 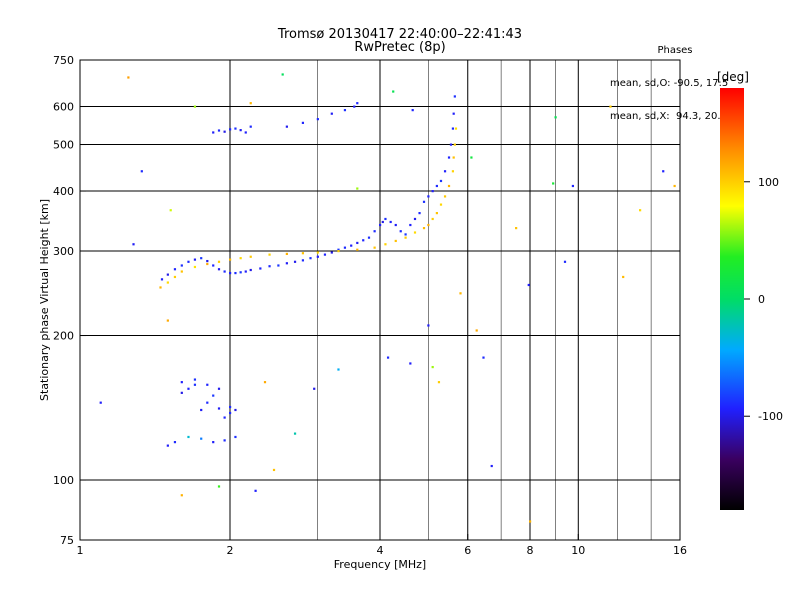 I want to click on colorbar-ticks: 100 0 -100, so click(x=763, y=299).